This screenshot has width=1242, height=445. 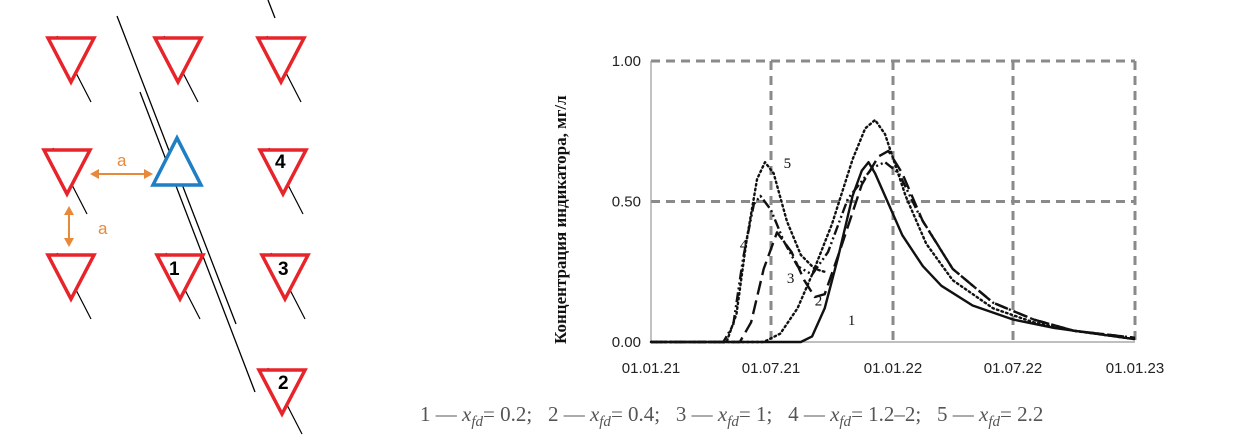 What do you see at coordinates (744, 245) in the screenshot?
I see `curve-label-4: 4` at bounding box center [744, 245].